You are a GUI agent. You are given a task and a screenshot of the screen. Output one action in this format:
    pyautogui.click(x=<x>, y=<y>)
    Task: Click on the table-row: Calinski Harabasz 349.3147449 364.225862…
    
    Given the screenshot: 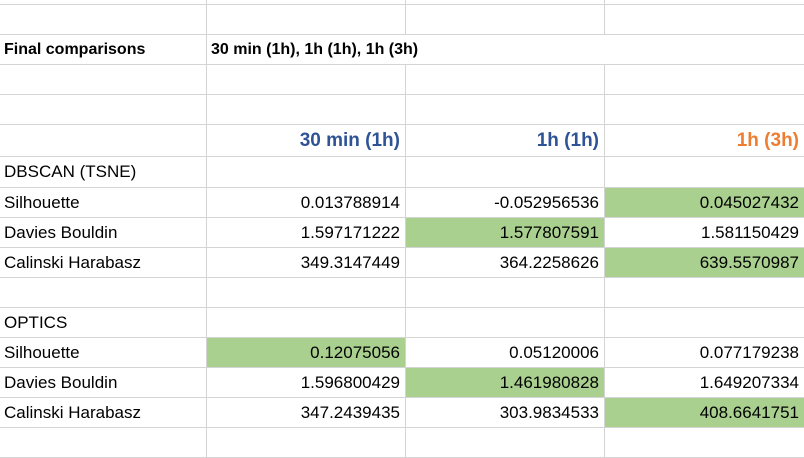 What is the action you would take?
    pyautogui.click(x=402, y=263)
    